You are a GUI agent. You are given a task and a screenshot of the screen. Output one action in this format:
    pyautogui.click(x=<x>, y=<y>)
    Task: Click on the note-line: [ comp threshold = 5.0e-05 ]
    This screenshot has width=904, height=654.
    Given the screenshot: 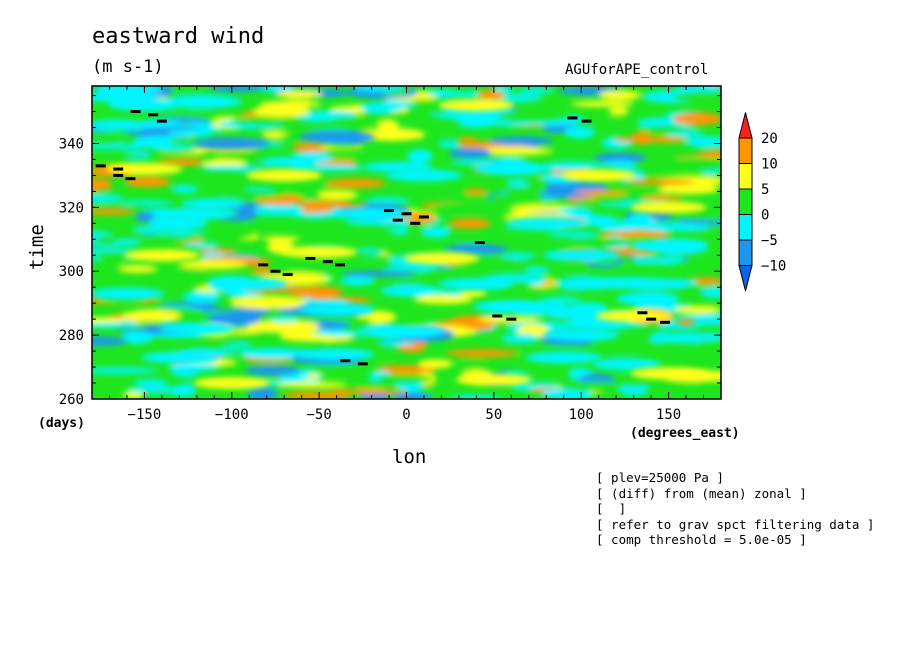 What is the action you would take?
    pyautogui.click(x=701, y=539)
    